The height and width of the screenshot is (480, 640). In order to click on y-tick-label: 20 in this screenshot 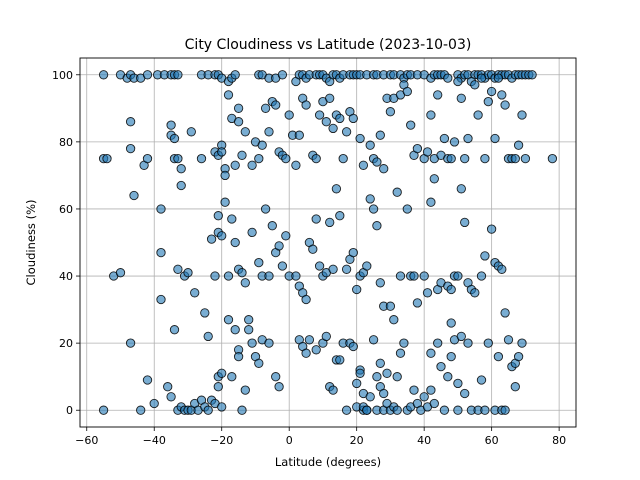, I will do `click(66, 343)`.